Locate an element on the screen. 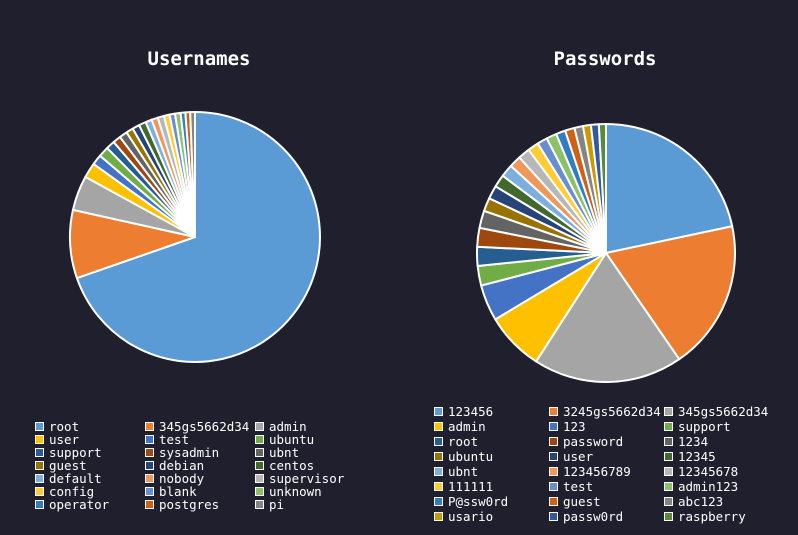  legend-item-supervisor: supervisor is located at coordinates (300, 478).